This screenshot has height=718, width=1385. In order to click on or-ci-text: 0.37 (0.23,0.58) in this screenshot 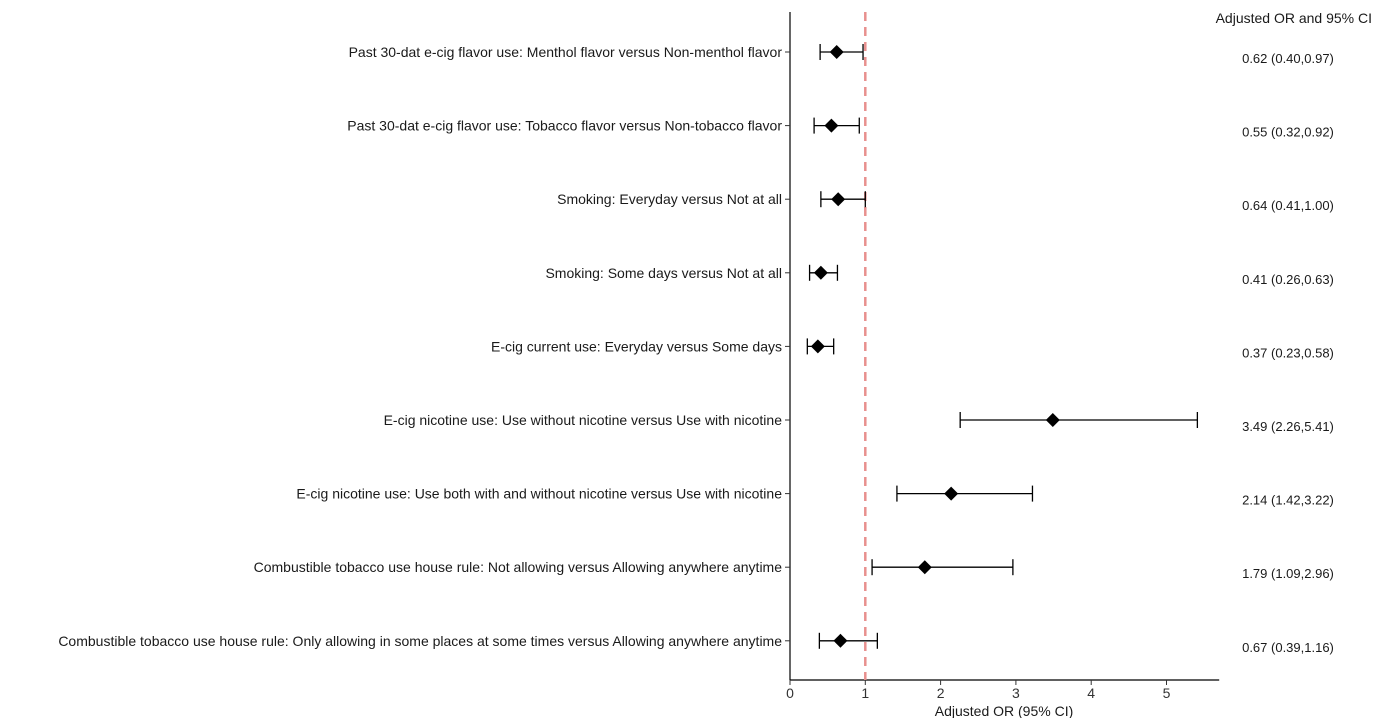, I will do `click(1288, 352)`.